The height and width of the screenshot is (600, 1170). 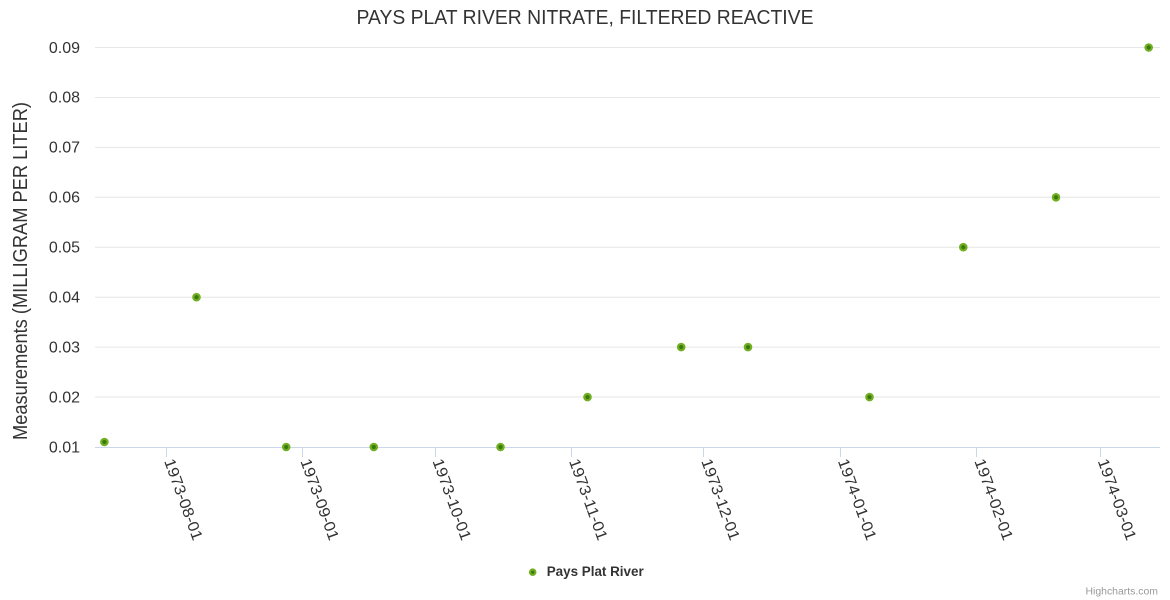 What do you see at coordinates (1122, 592) in the screenshot?
I see `svg-text: Highcharts.com` at bounding box center [1122, 592].